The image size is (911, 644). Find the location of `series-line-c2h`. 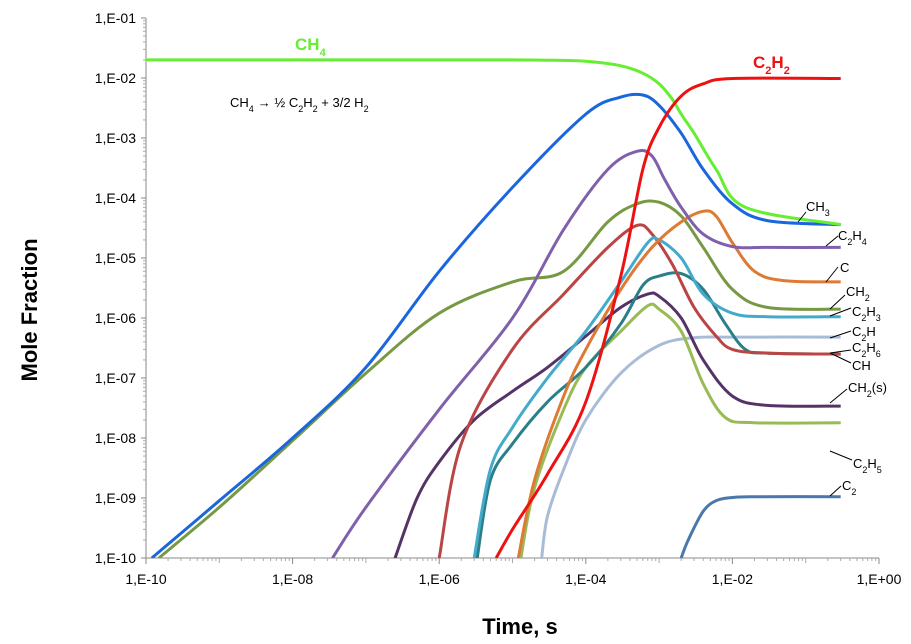

series-line-c2h is located at coordinates (690, 446).